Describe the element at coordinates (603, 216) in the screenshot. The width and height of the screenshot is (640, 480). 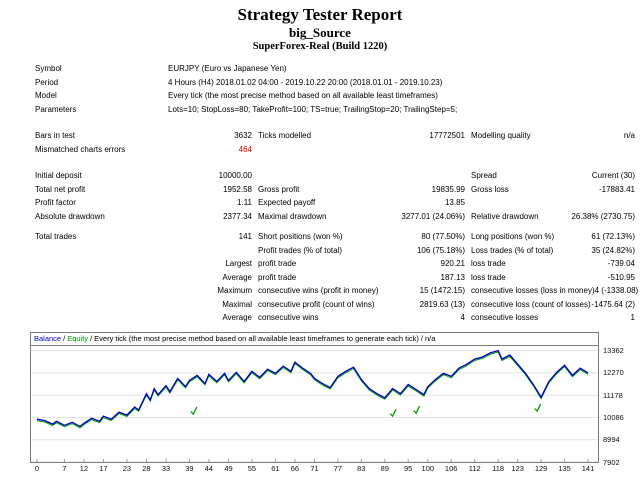
I see `report-value: 26.38% (2730.75)` at that location.